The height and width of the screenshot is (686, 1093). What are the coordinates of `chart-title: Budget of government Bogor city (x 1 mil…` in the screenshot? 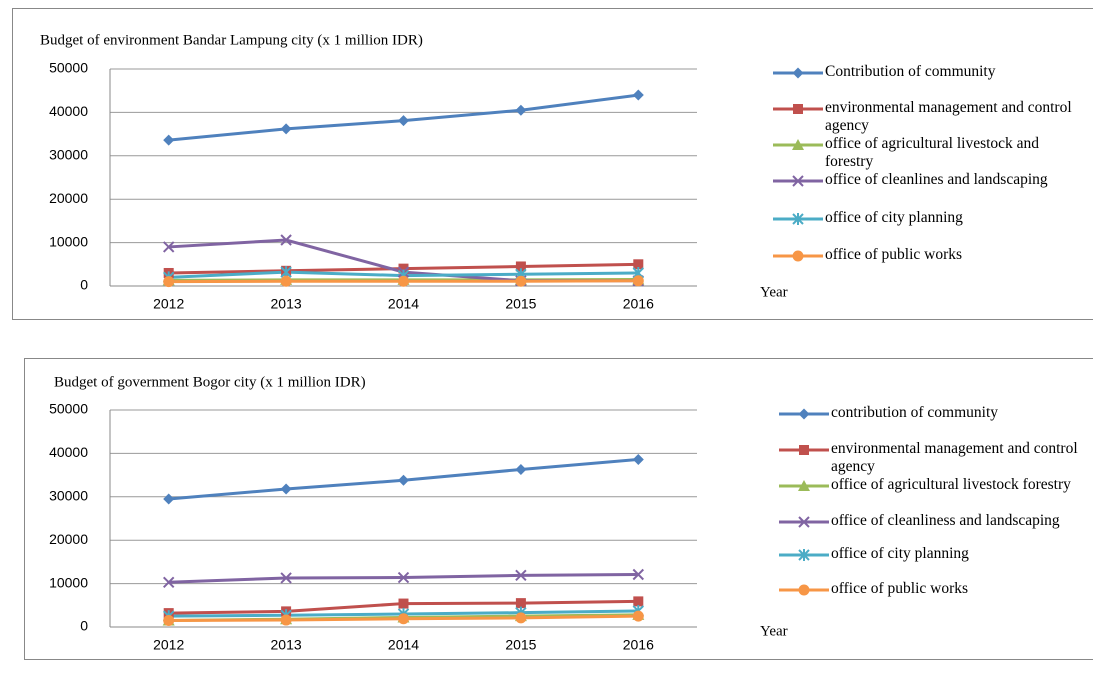 It's located at (210, 382).